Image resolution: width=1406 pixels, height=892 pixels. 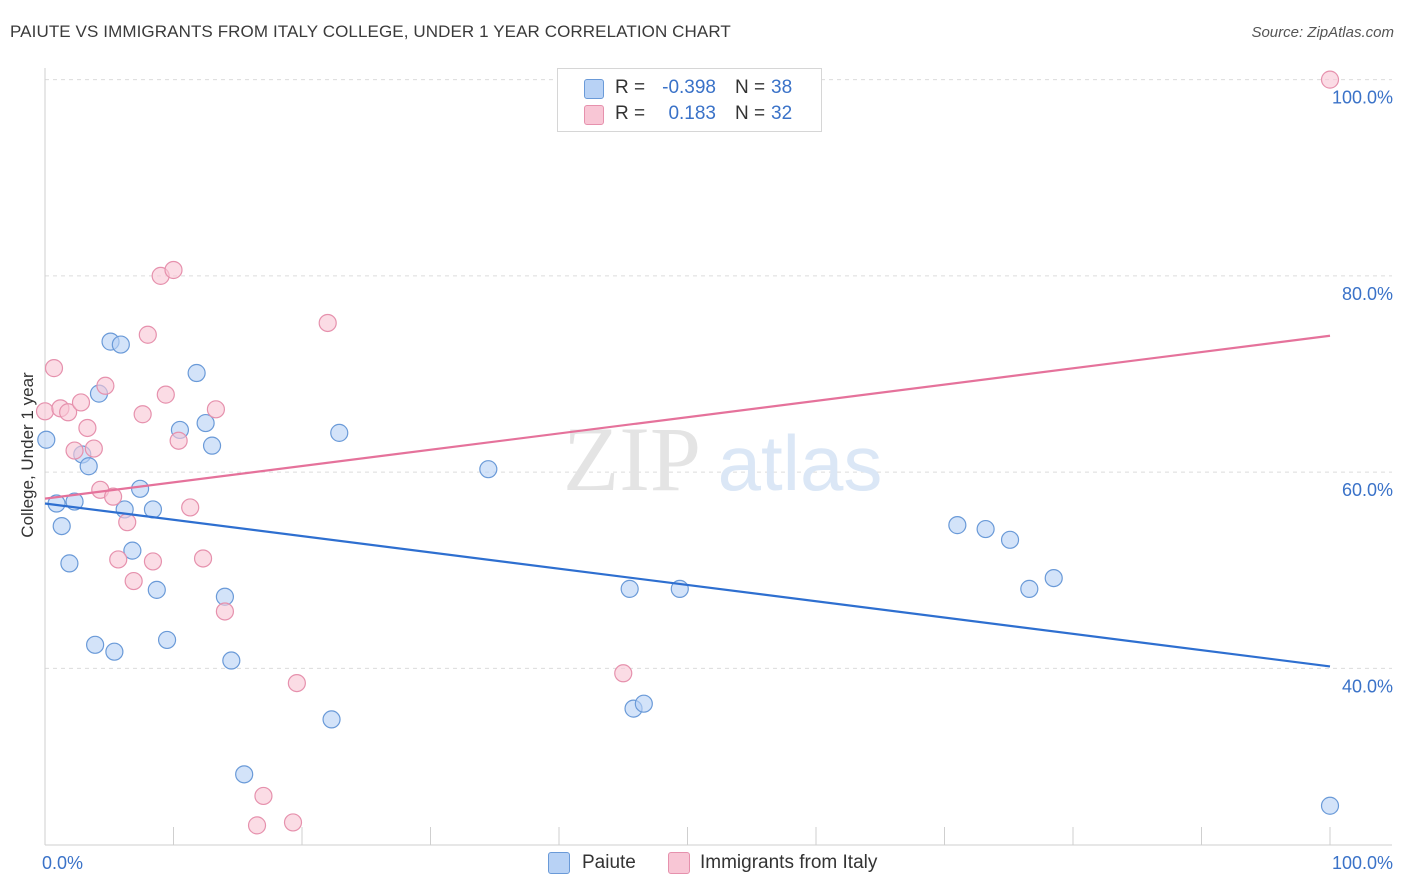 I want to click on watermark: ZIP atlas, so click(x=722, y=459).